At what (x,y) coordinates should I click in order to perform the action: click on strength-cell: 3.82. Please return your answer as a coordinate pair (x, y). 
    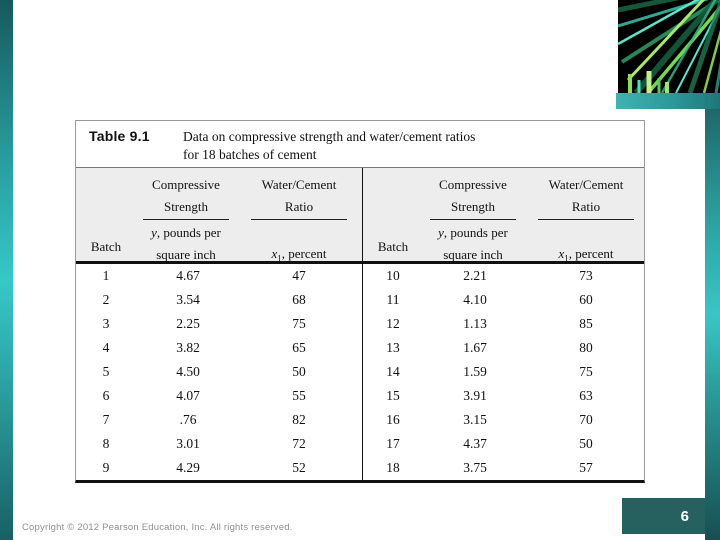
    Looking at the image, I should click on (188, 347).